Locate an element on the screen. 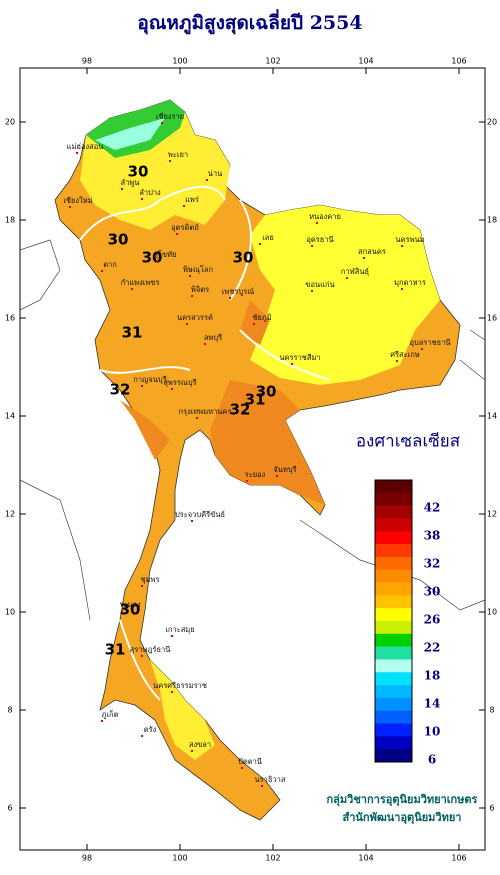  place-name: ลพบุรี is located at coordinates (213, 337).